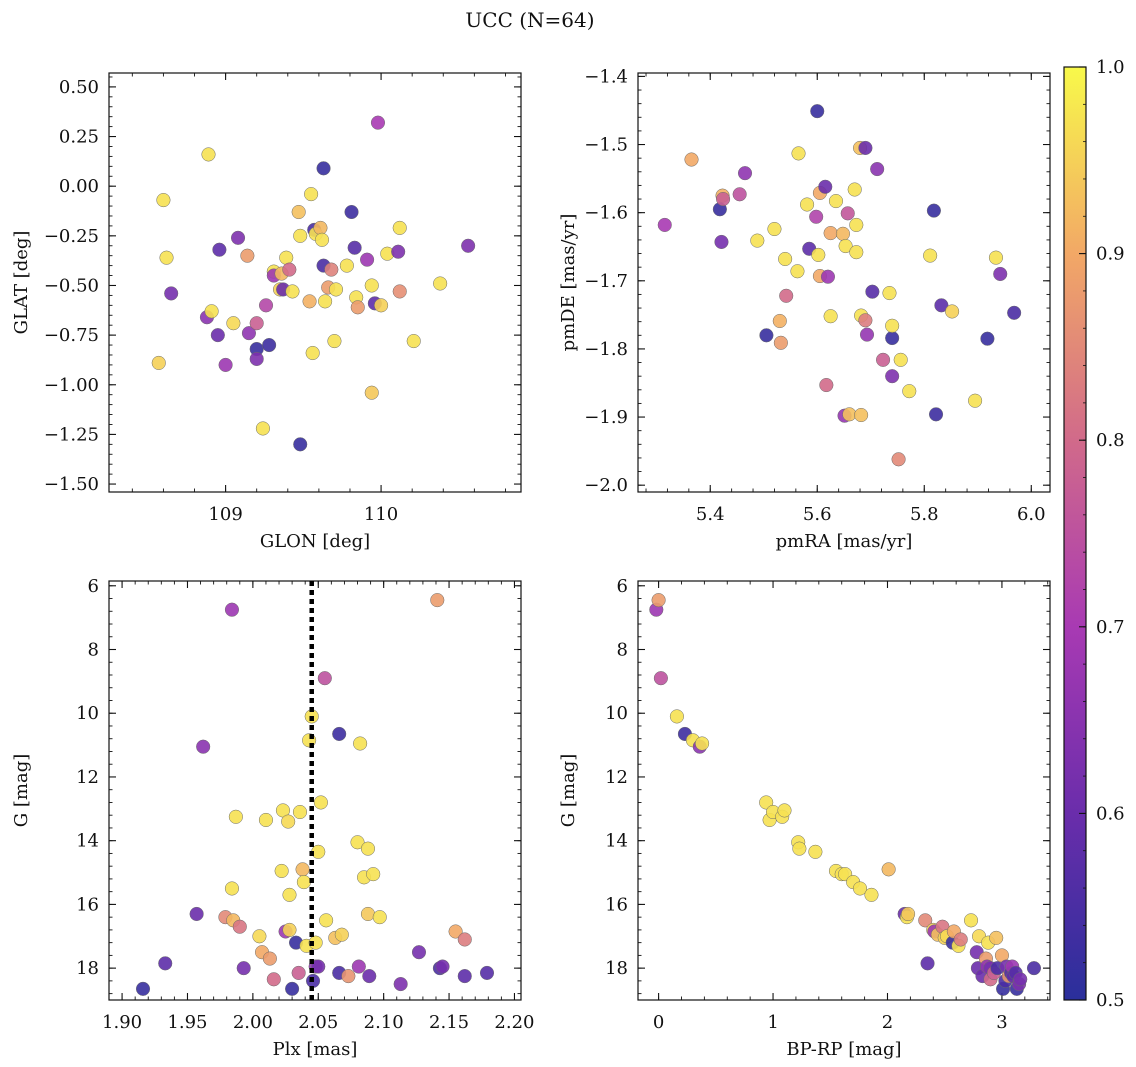  I want to click on y-tick-label: −0.25, so click(71, 236).